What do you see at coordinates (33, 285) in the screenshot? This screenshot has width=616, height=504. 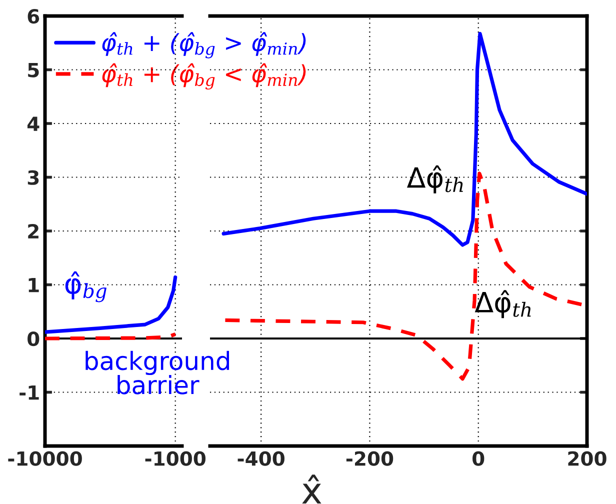 I see `y-tick-label: 1` at bounding box center [33, 285].